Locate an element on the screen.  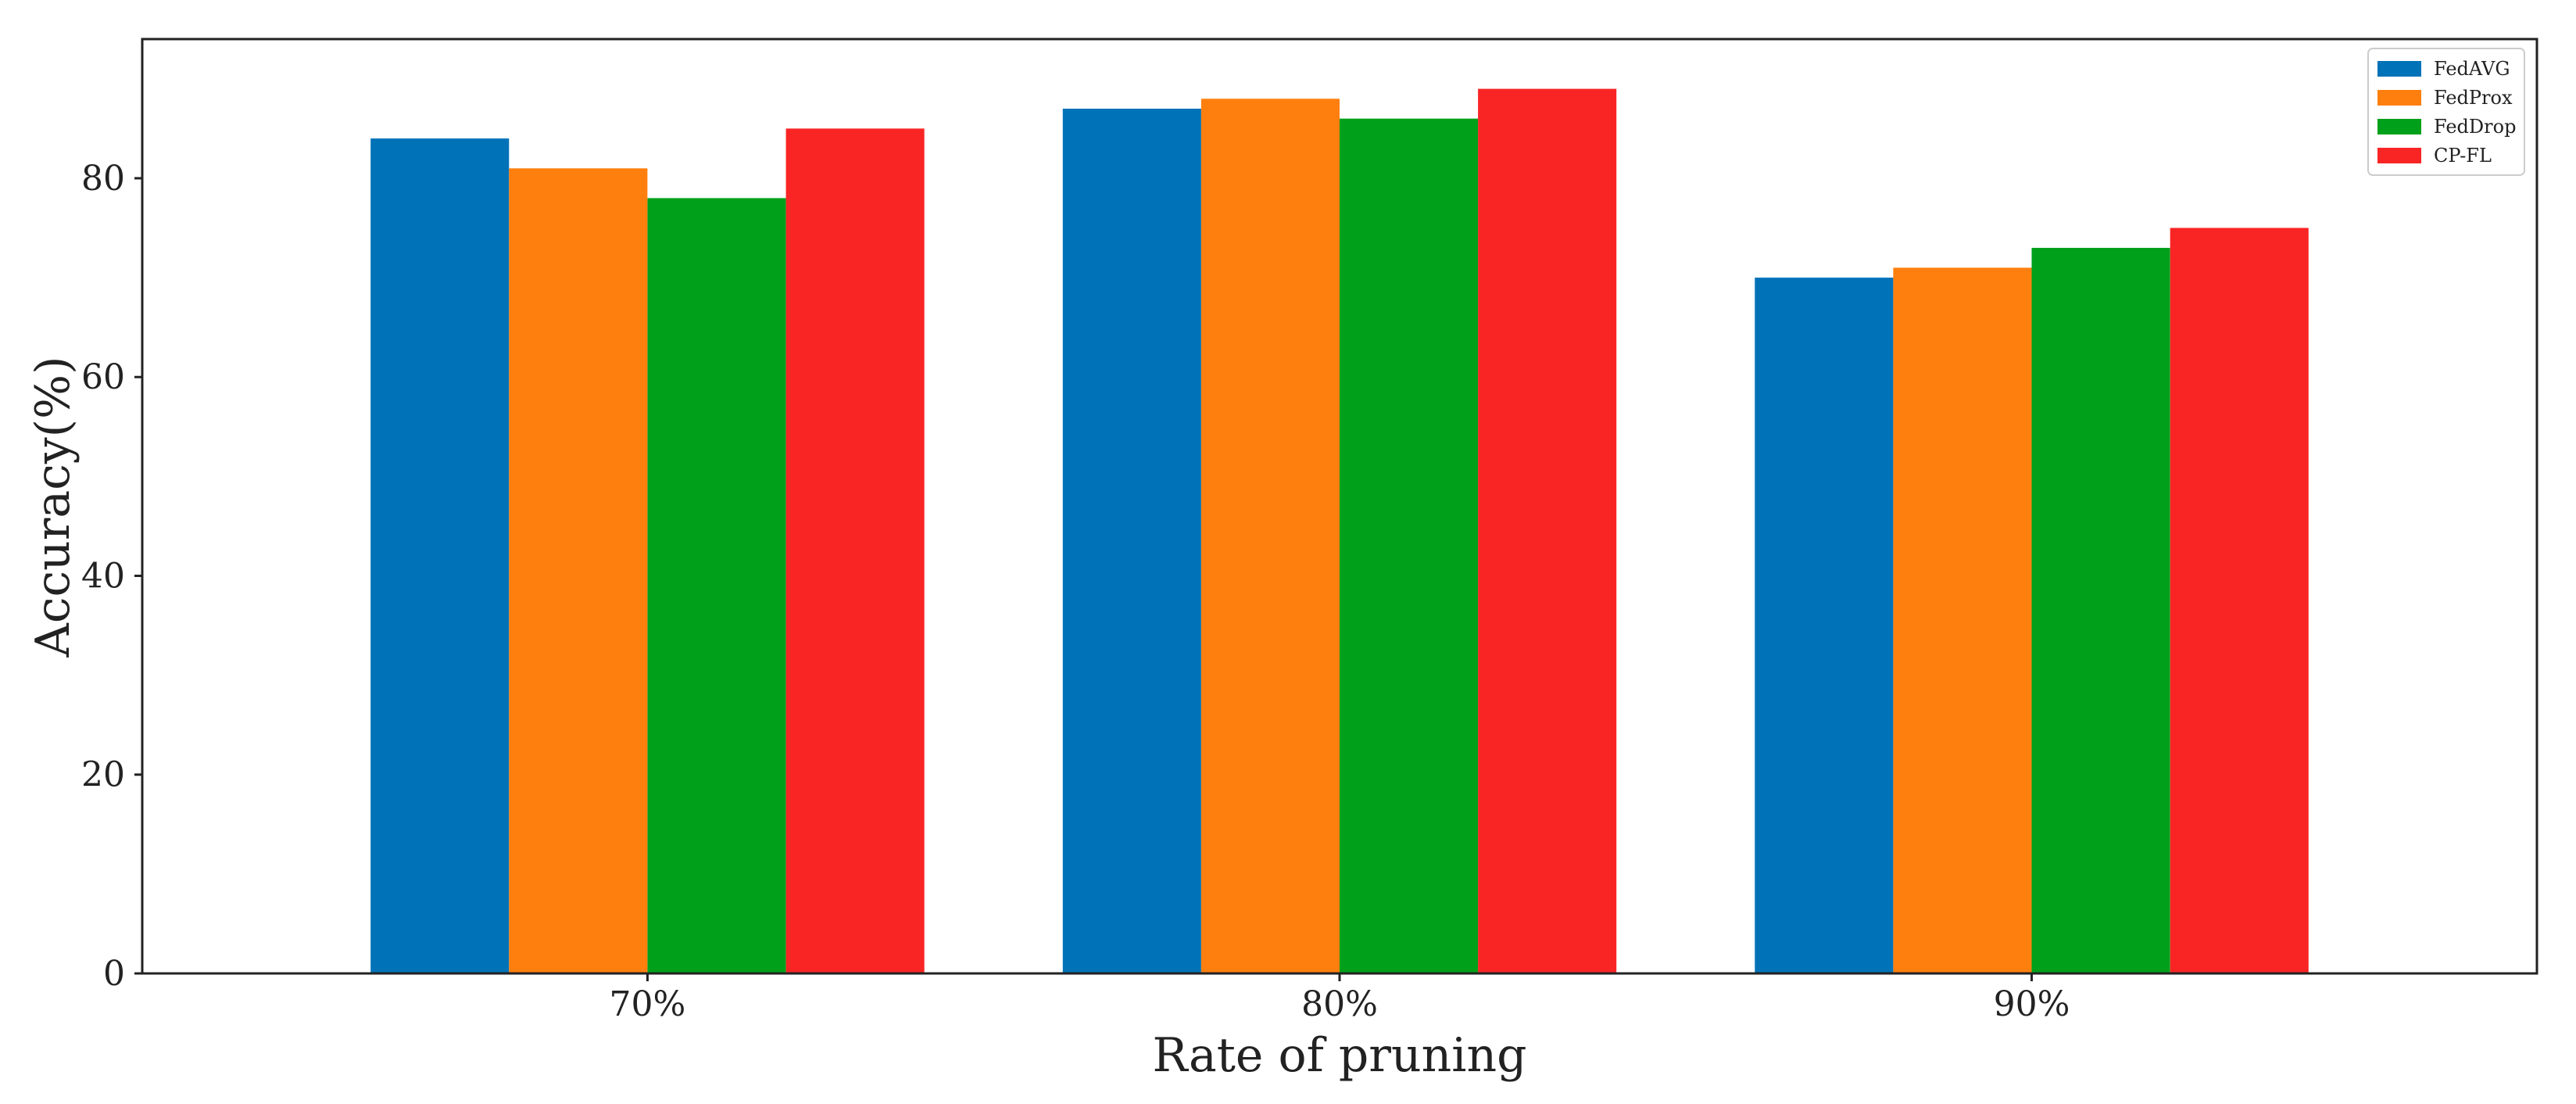
y-axis-ticks: 0 20 40 60 80 is located at coordinates (111, 576).